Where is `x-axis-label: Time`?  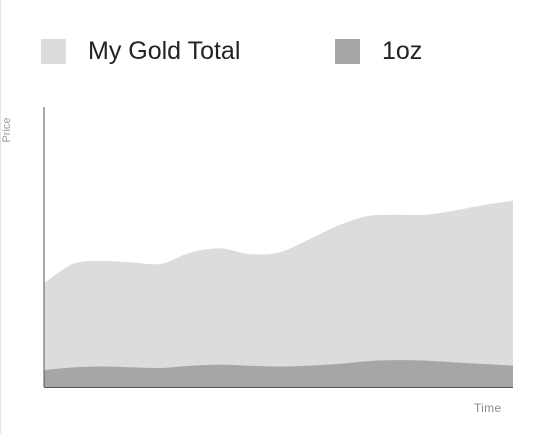
x-axis-label: Time is located at coordinates (488, 408).